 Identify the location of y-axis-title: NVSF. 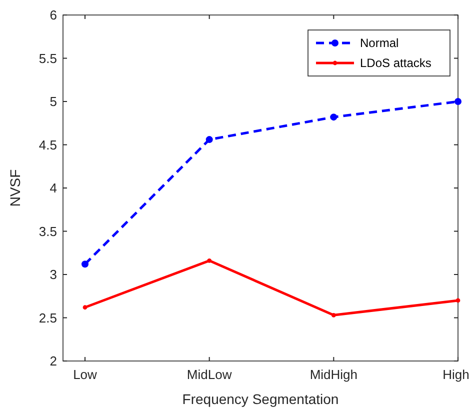
(15, 188).